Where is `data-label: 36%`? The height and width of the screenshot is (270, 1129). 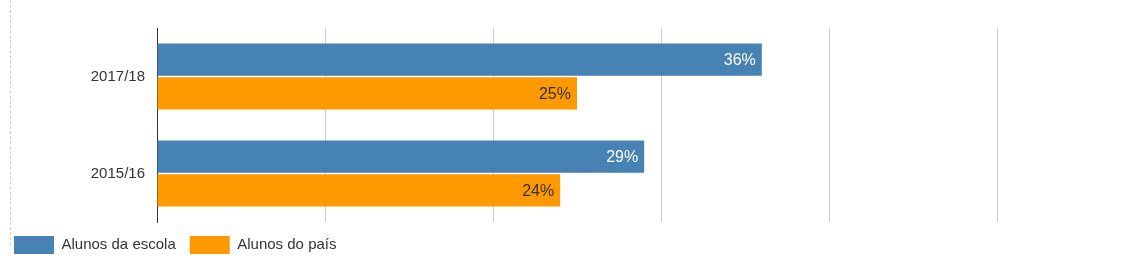
data-label: 36% is located at coordinates (739, 59).